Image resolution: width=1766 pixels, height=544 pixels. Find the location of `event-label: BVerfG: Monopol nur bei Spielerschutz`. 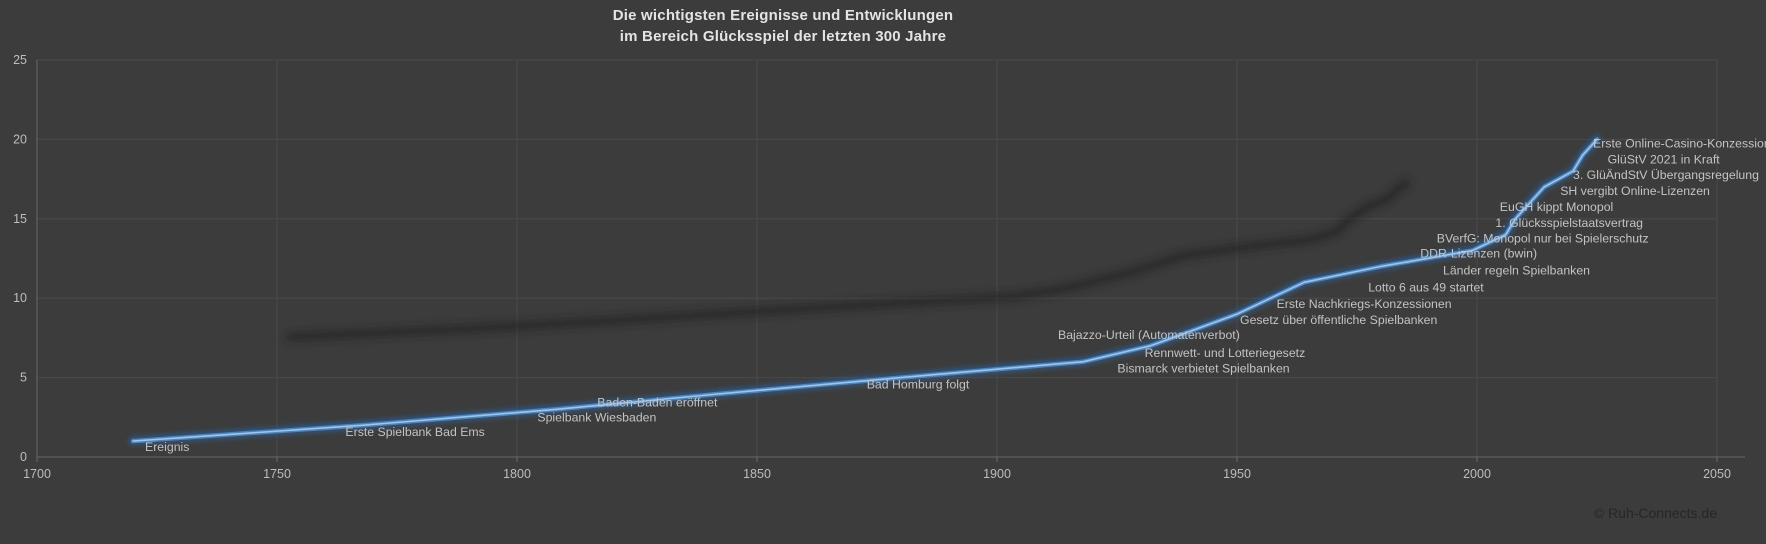

event-label: BVerfG: Monopol nur bei Spielerschutz is located at coordinates (1543, 239).